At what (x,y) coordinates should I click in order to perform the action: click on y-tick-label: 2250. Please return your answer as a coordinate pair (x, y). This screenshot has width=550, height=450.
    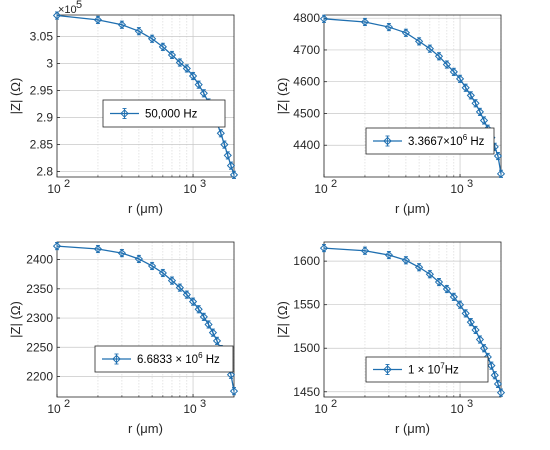
    Looking at the image, I should click on (39, 347).